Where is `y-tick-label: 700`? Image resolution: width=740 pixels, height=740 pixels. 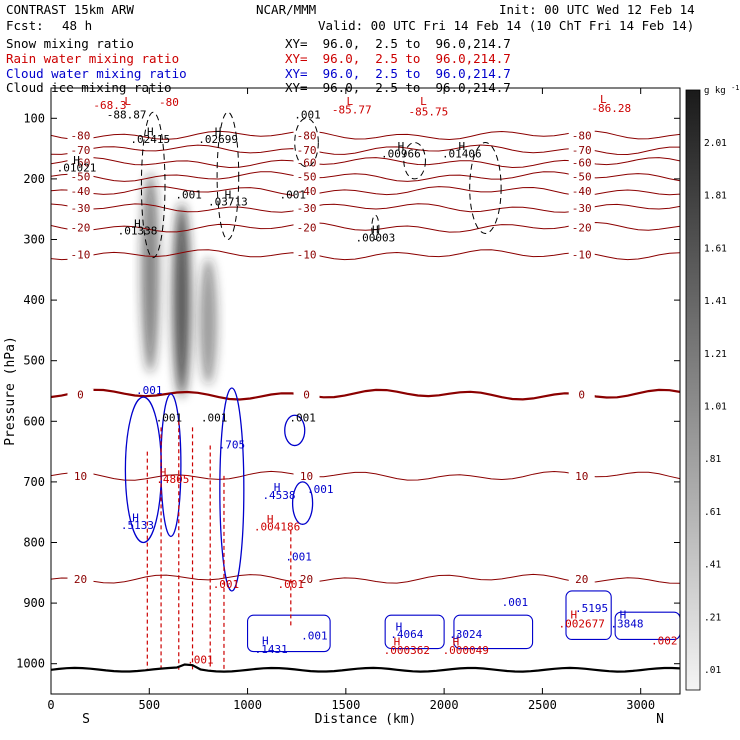
y-tick-label: 700 is located at coordinates (34, 482).